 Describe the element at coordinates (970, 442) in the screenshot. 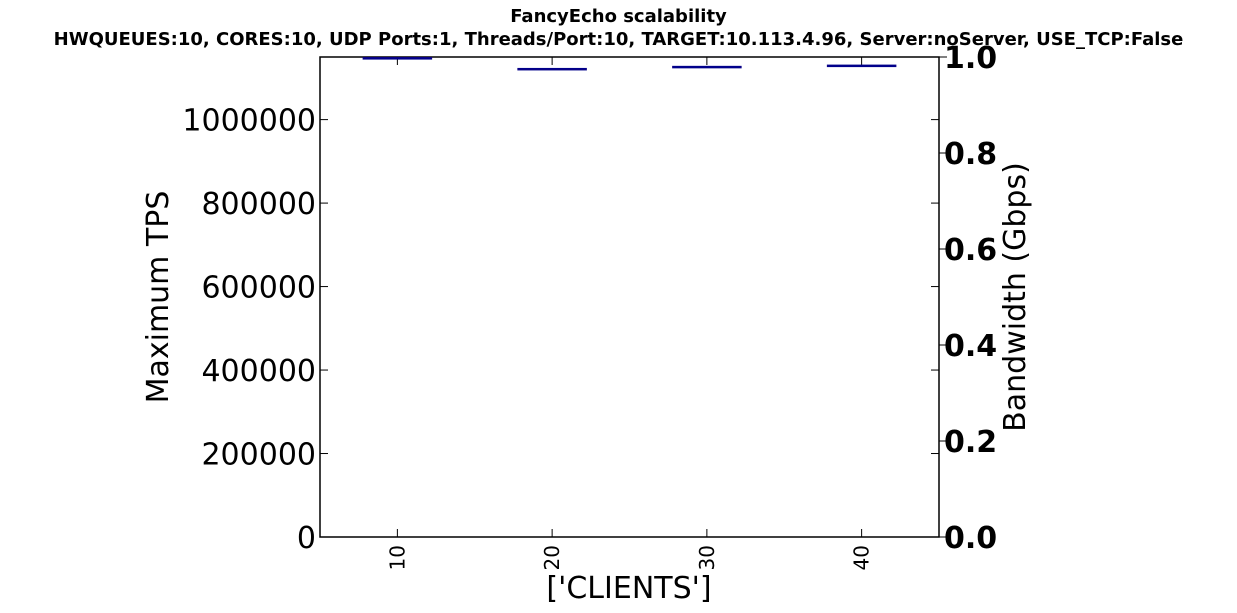

I see `y2-tick-label: 0.2` at that location.